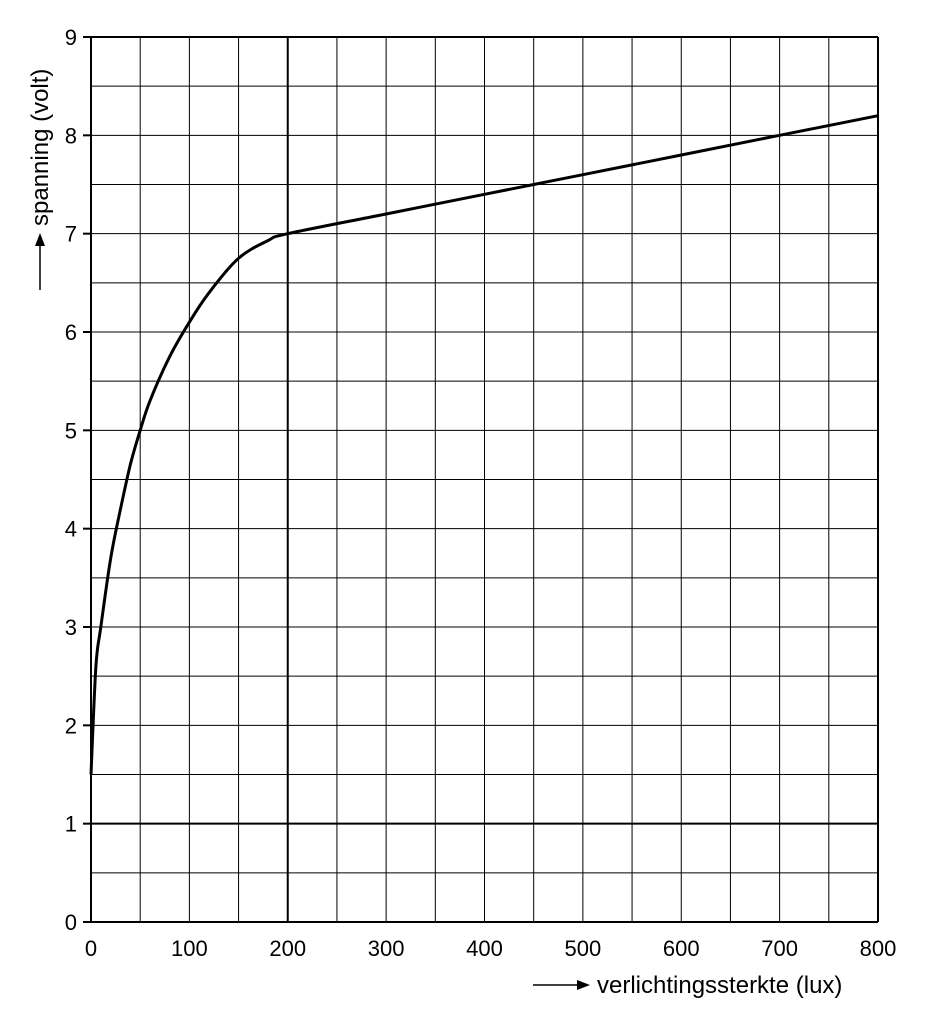 Image resolution: width=928 pixels, height=1020 pixels. I want to click on y-tick-label: 9, so click(71, 37).